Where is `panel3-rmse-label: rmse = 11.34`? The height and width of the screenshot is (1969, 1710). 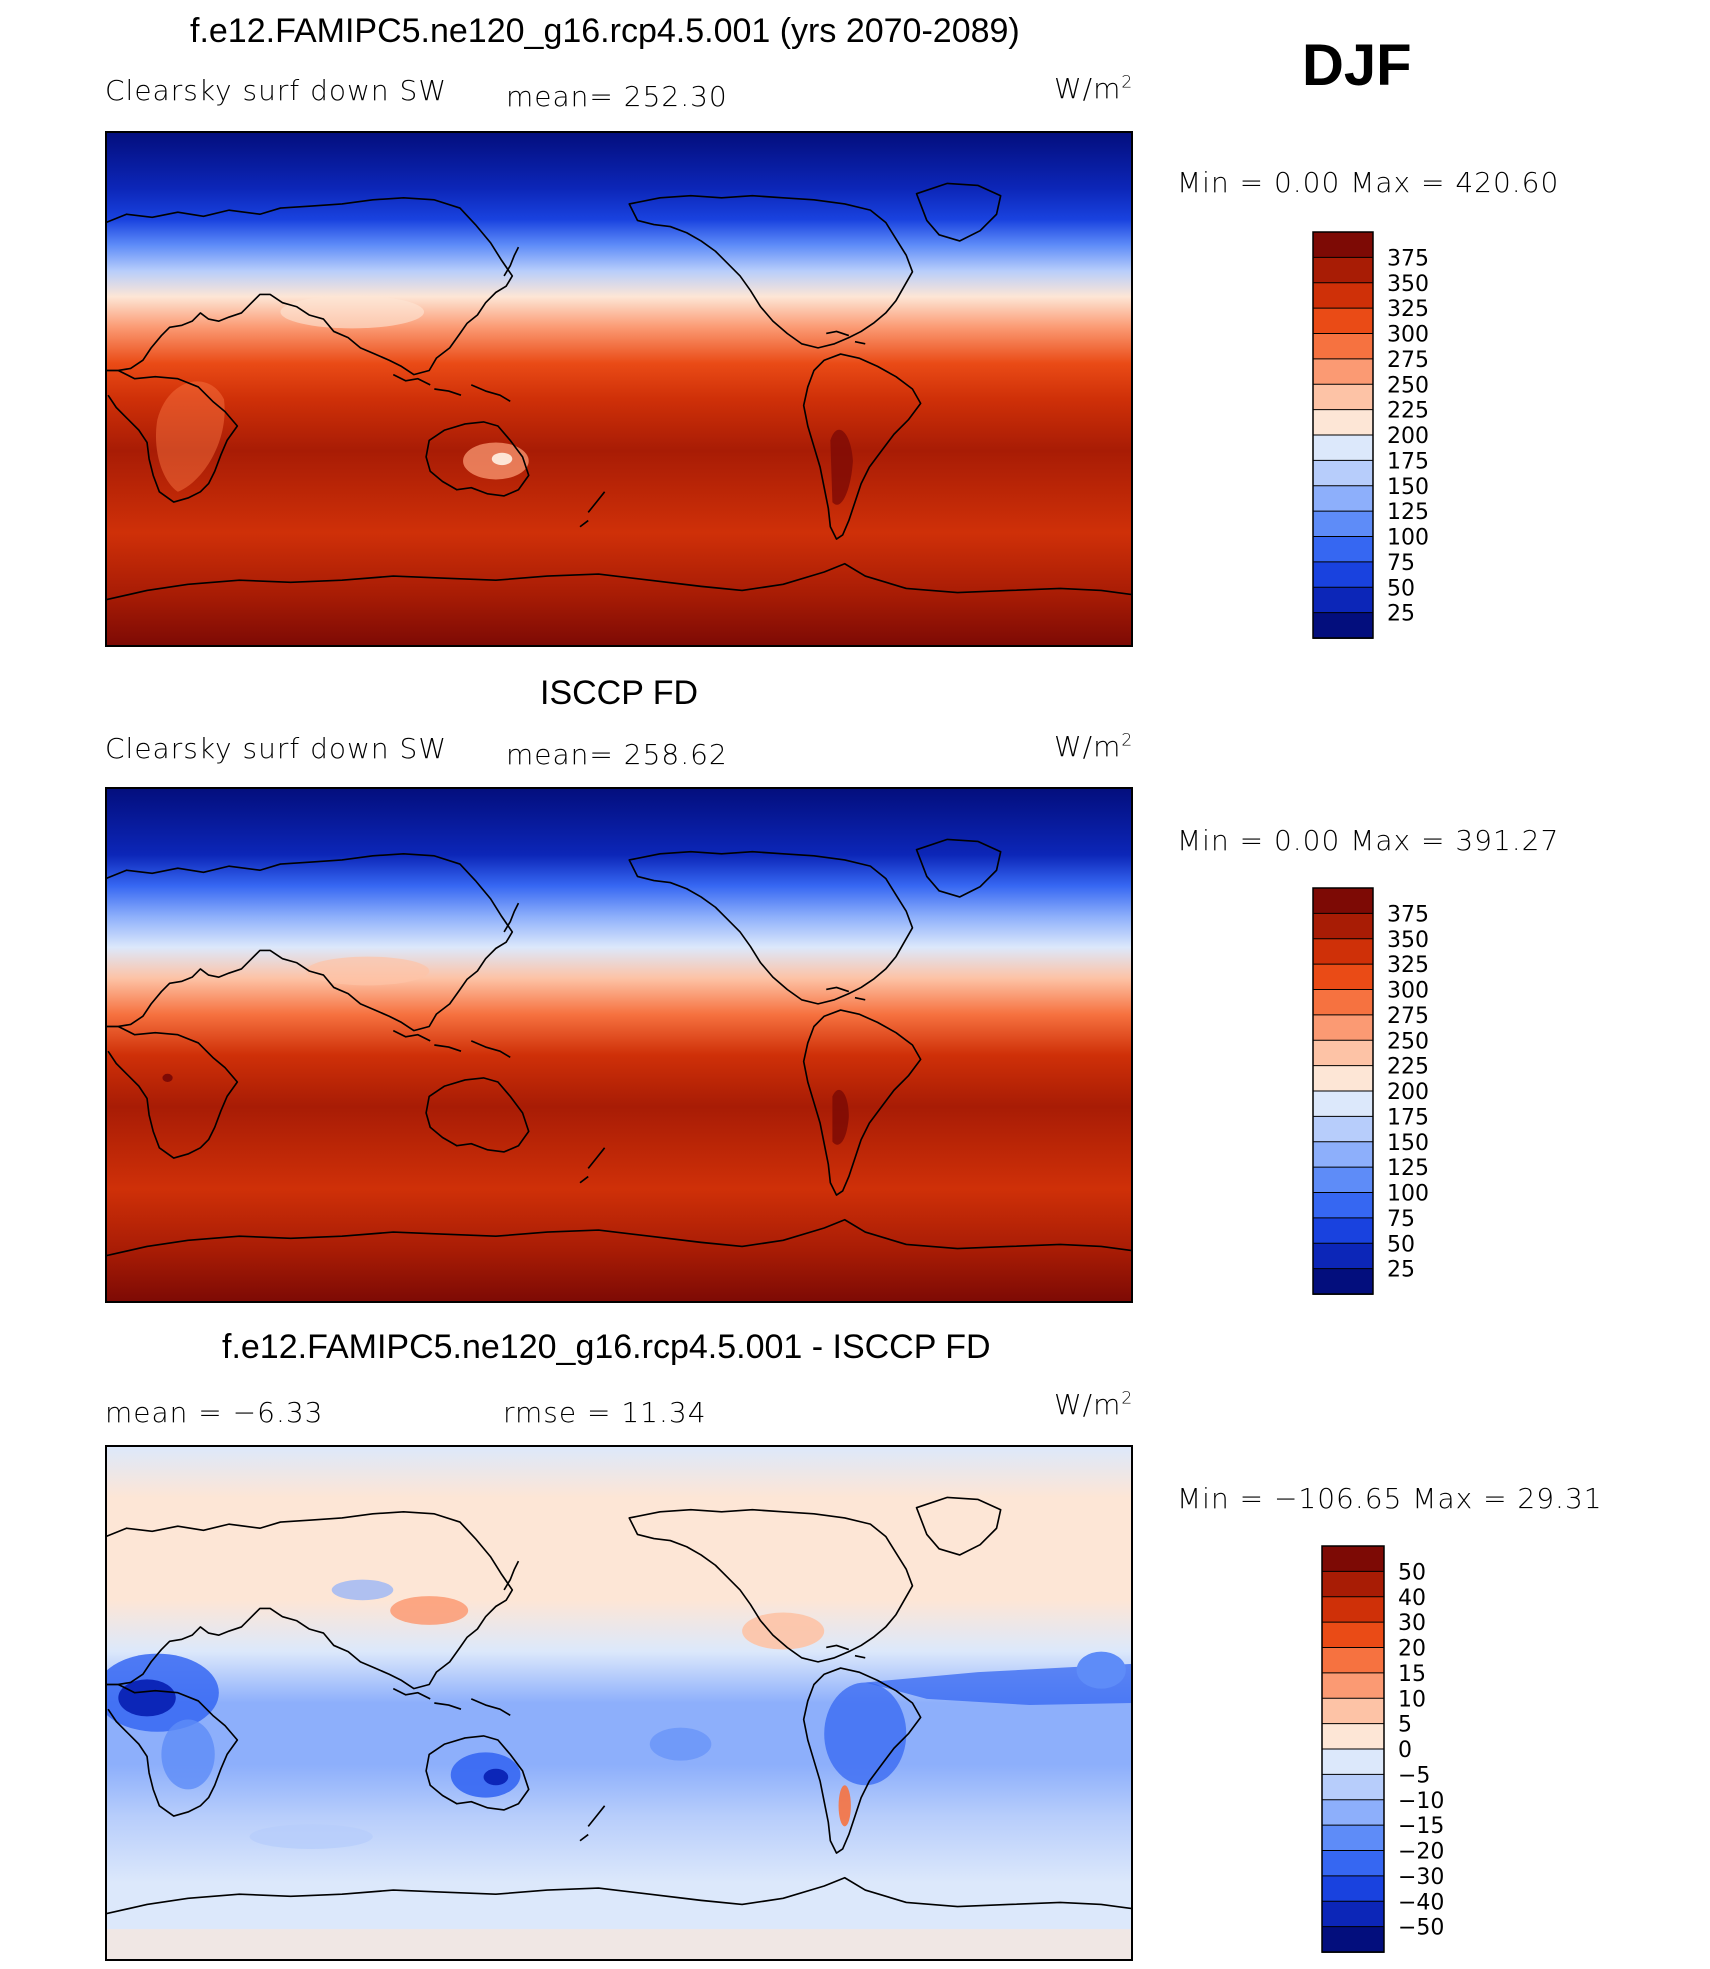
panel3-rmse-label: rmse = 11.34 is located at coordinates (605, 1412).